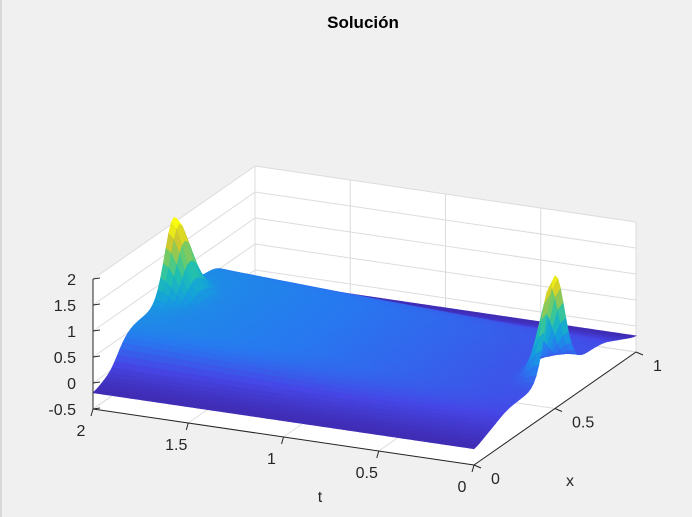 The image size is (692, 517). Describe the element at coordinates (367, 473) in the screenshot. I see `t-tick-label: 0.5` at that location.